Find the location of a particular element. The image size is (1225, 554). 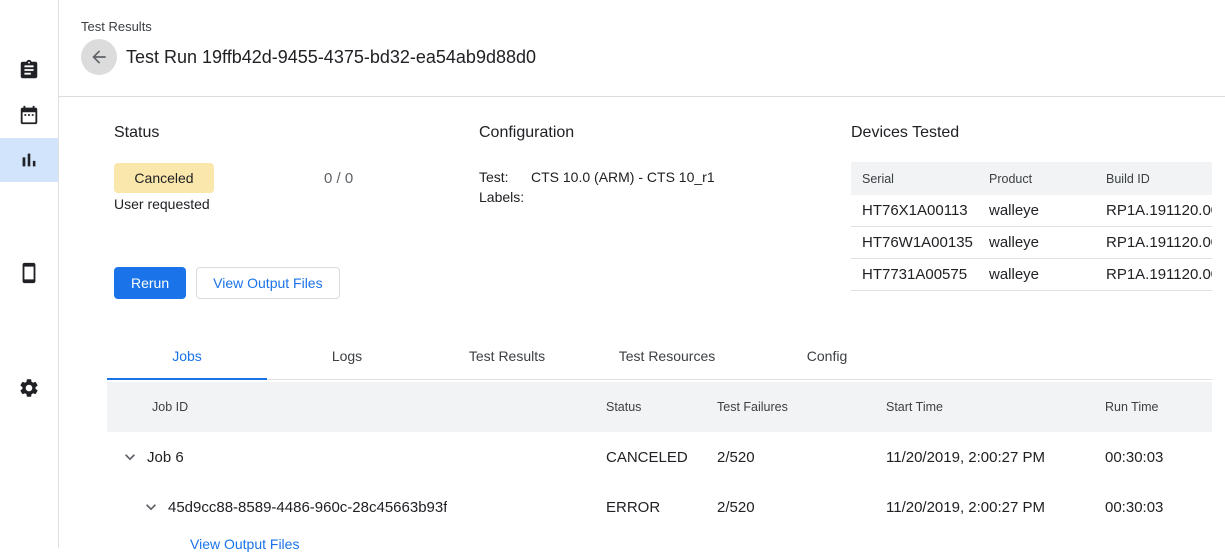

tab-jobs: Jobs is located at coordinates (187, 356).